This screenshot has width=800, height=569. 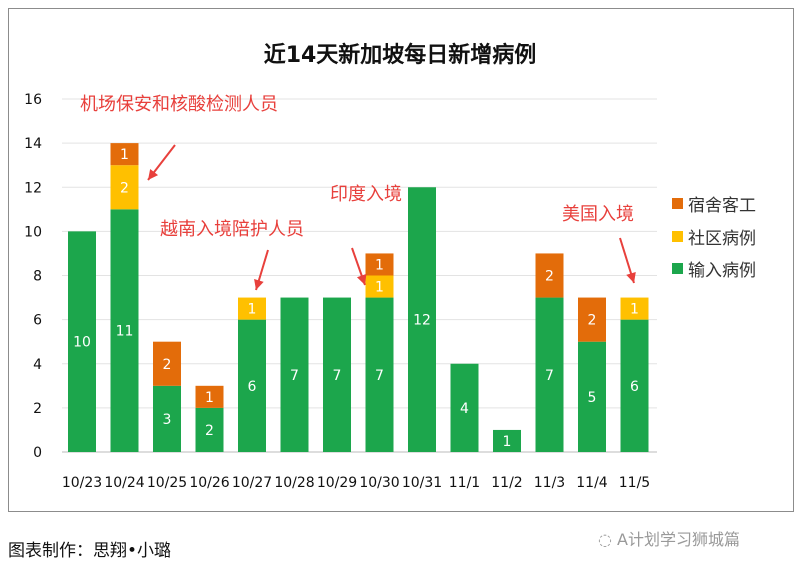 I want to click on y-tick-label: 6, so click(x=37, y=321).